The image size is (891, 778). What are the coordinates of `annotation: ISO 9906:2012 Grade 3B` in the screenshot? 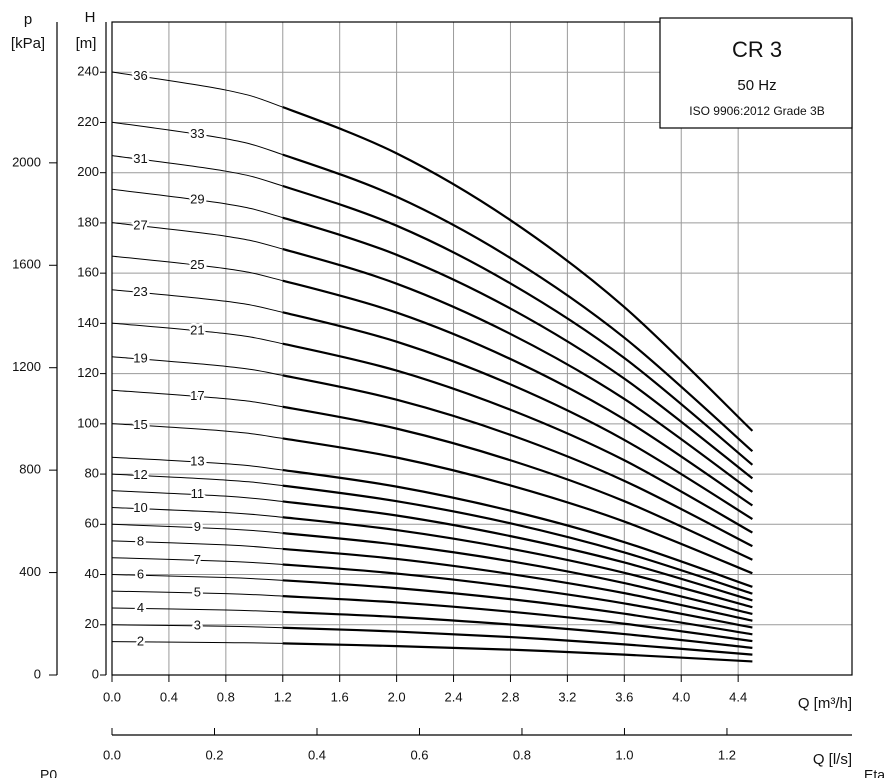 It's located at (756, 111).